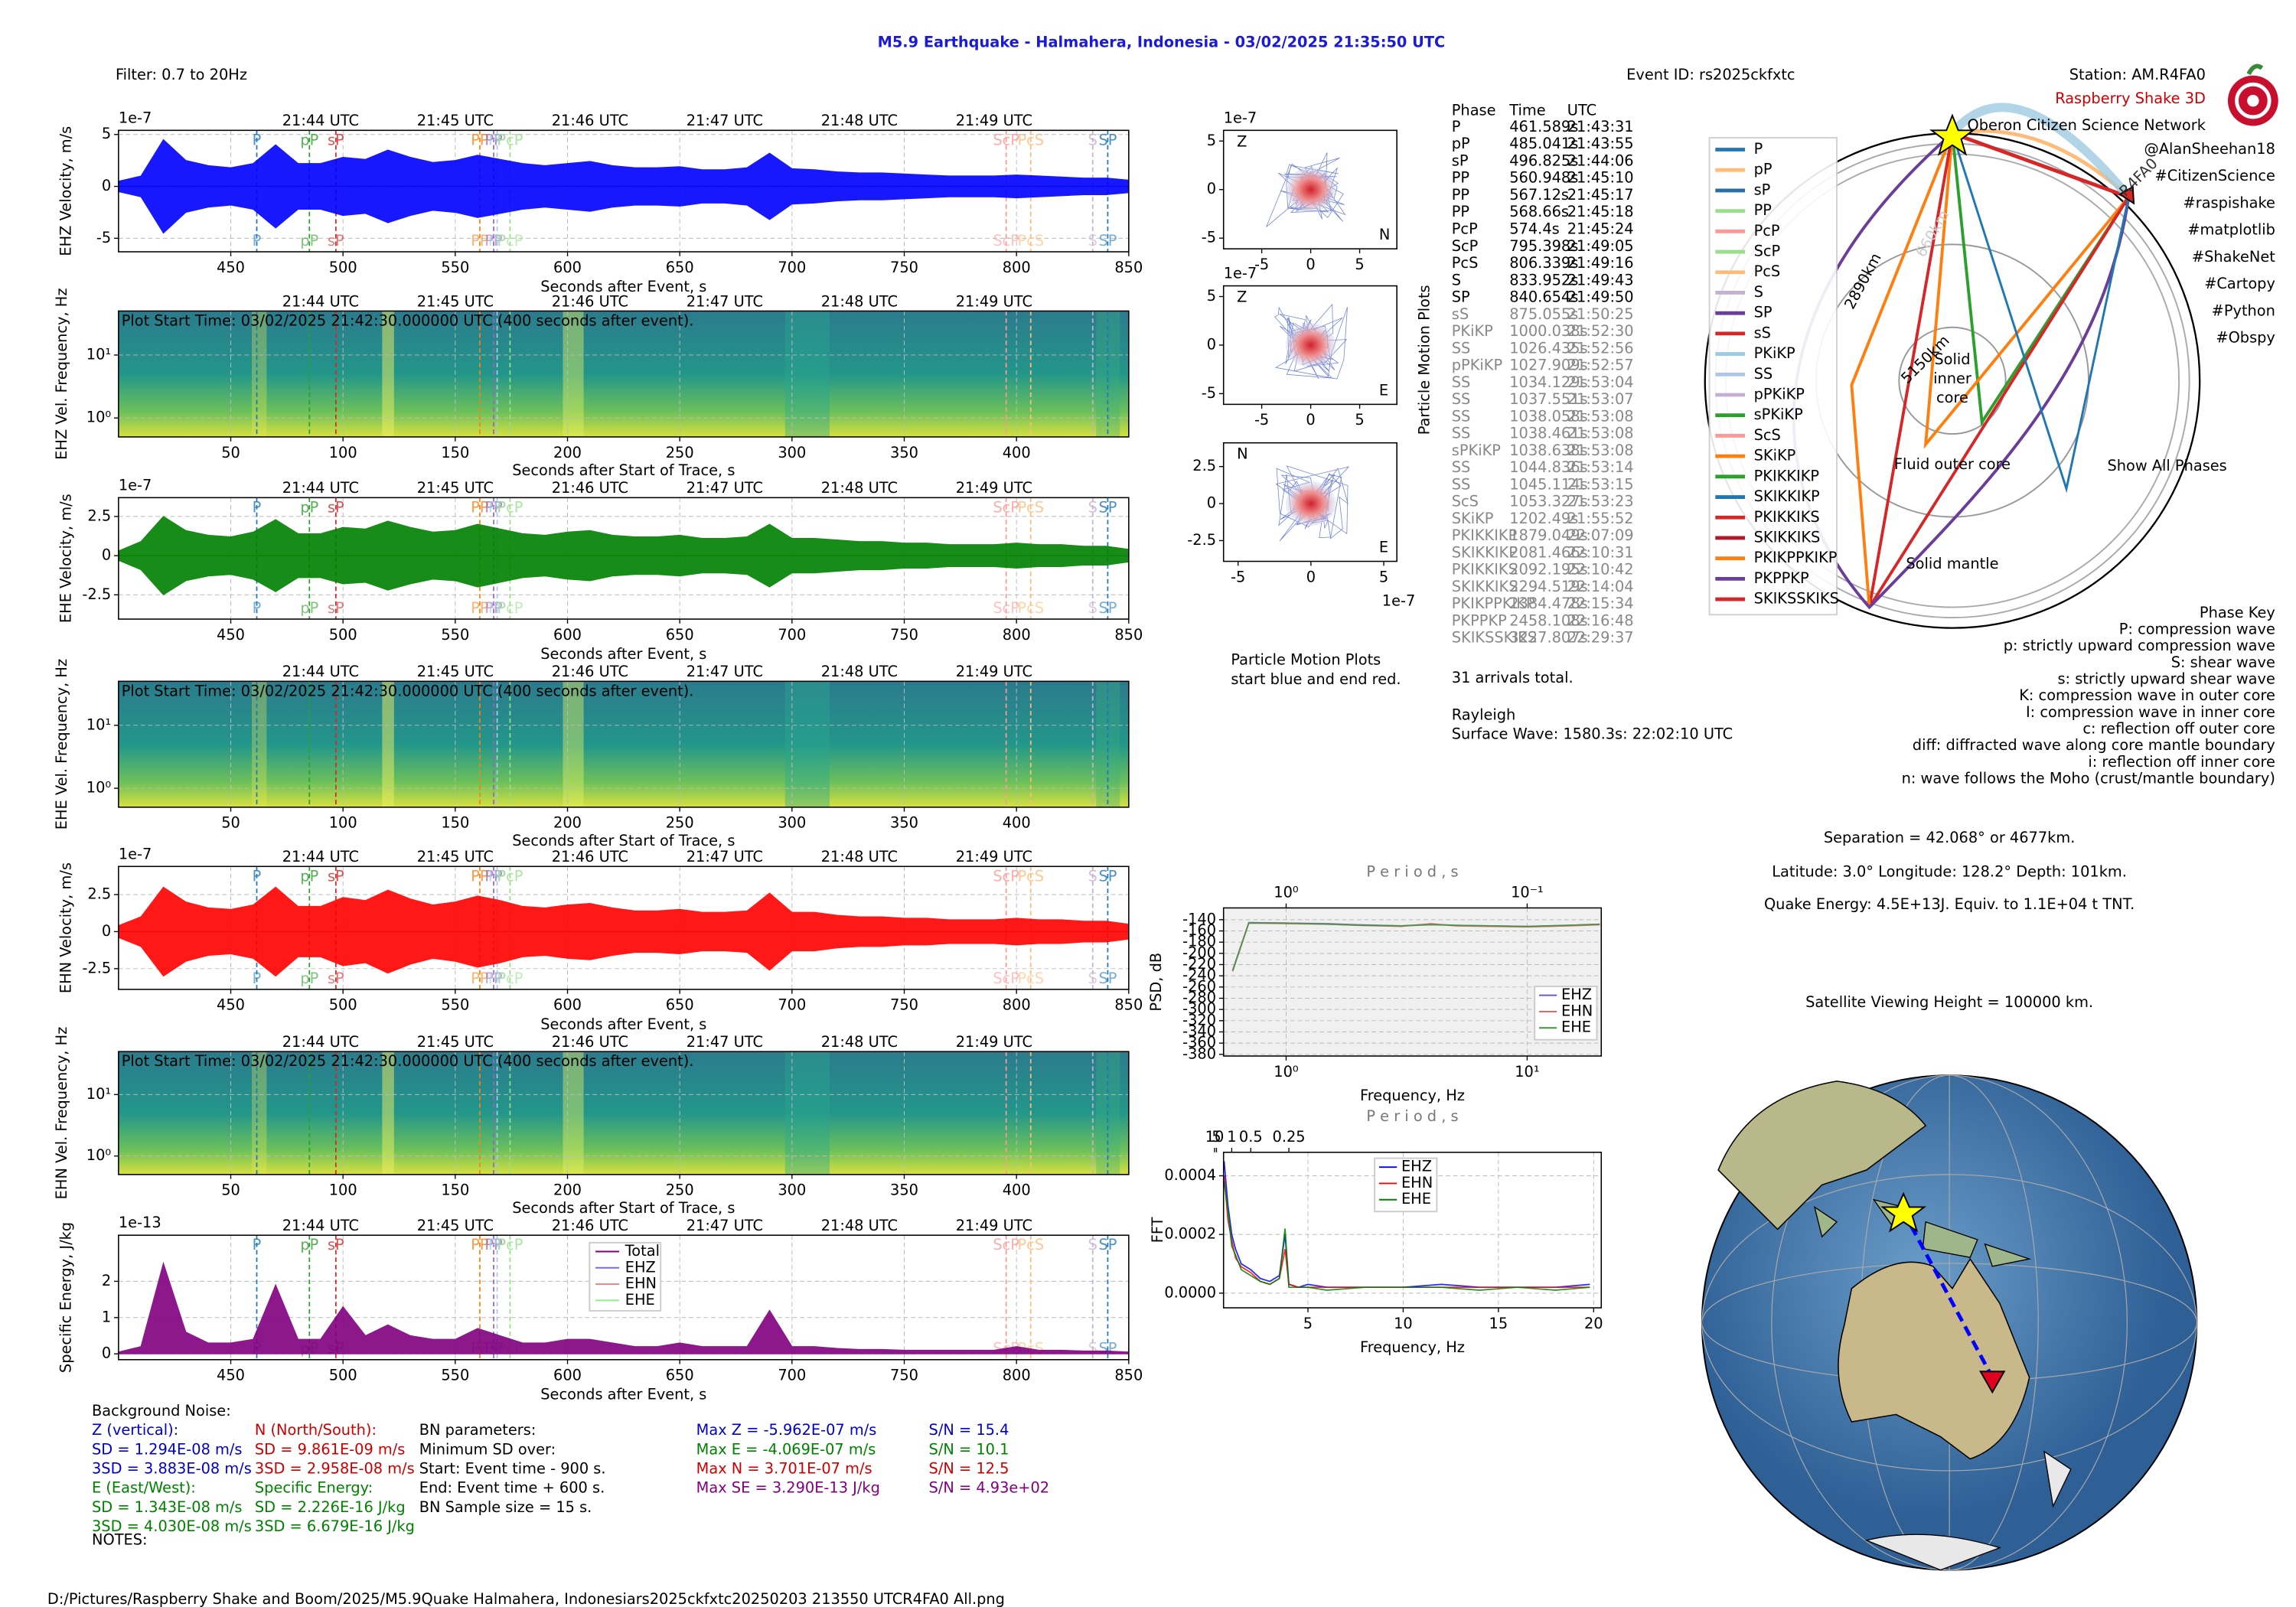 The width and height of the screenshot is (2296, 1607). What do you see at coordinates (144, 1488) in the screenshot?
I see `noise-line: E (East/West):` at bounding box center [144, 1488].